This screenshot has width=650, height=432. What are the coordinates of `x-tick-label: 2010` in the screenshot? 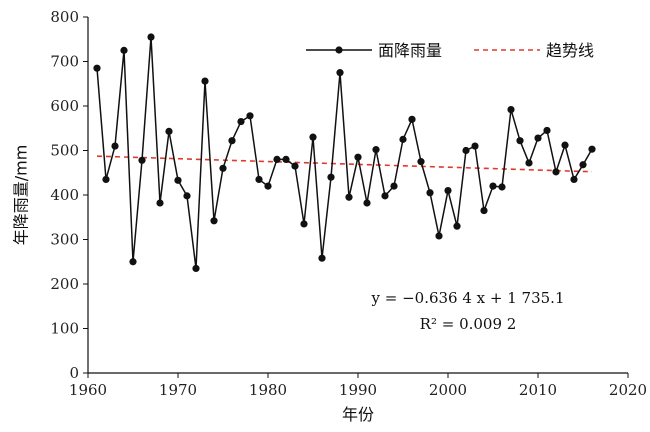 It's located at (538, 390).